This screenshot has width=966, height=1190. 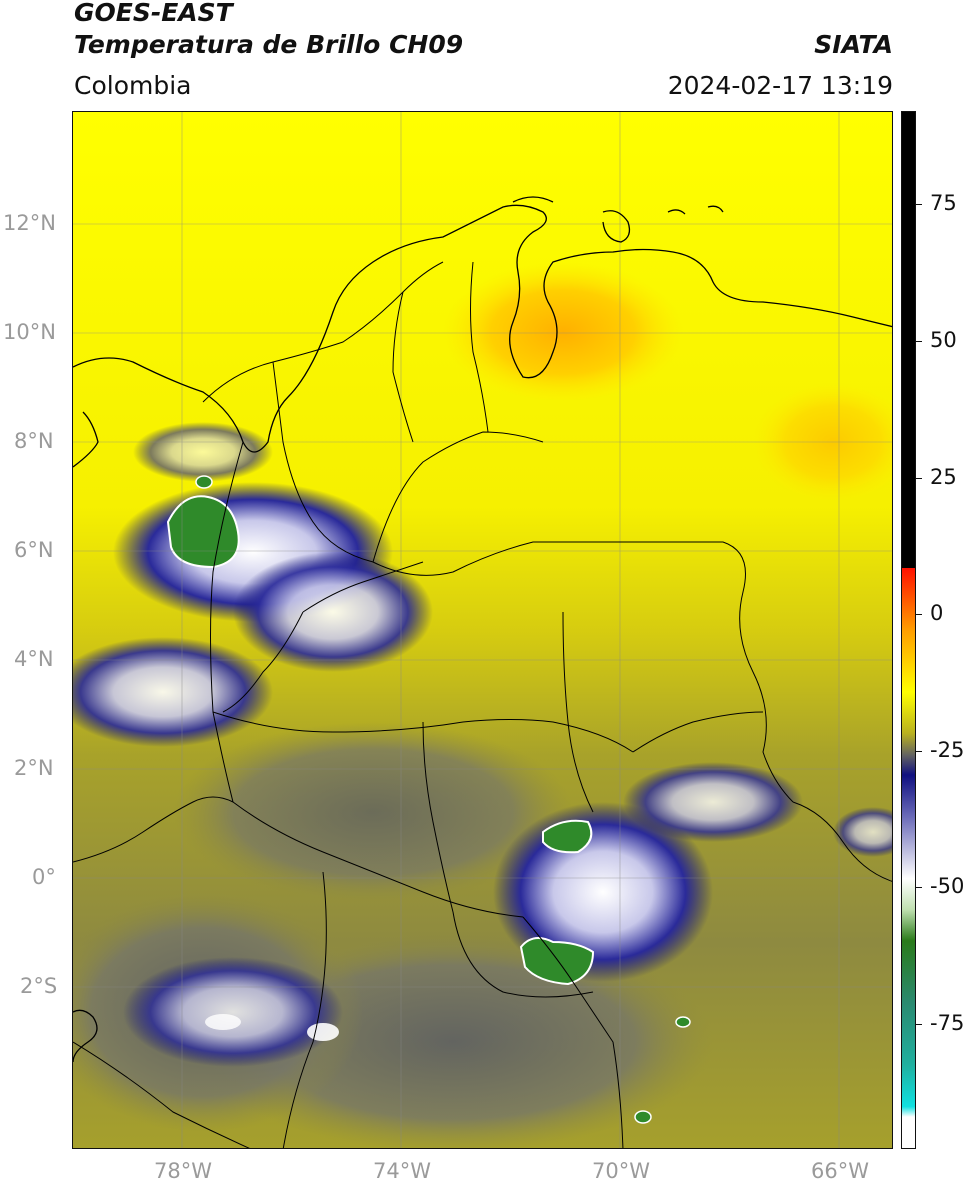 I want to click on colorbar-label: 25, so click(x=943, y=477).